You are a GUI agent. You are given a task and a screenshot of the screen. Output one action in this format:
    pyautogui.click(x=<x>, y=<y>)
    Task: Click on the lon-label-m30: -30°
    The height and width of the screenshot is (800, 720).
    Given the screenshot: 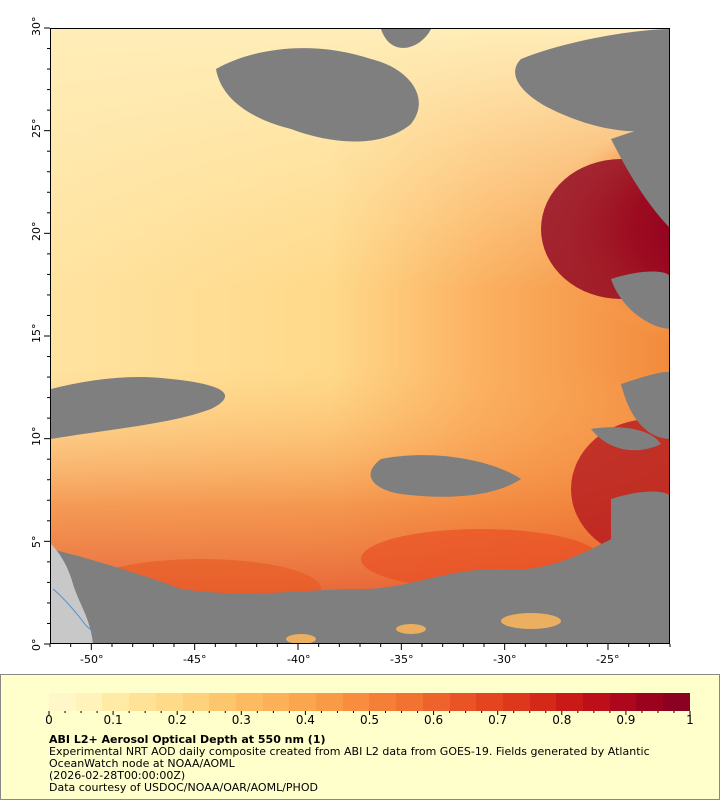 What is the action you would take?
    pyautogui.click(x=505, y=659)
    